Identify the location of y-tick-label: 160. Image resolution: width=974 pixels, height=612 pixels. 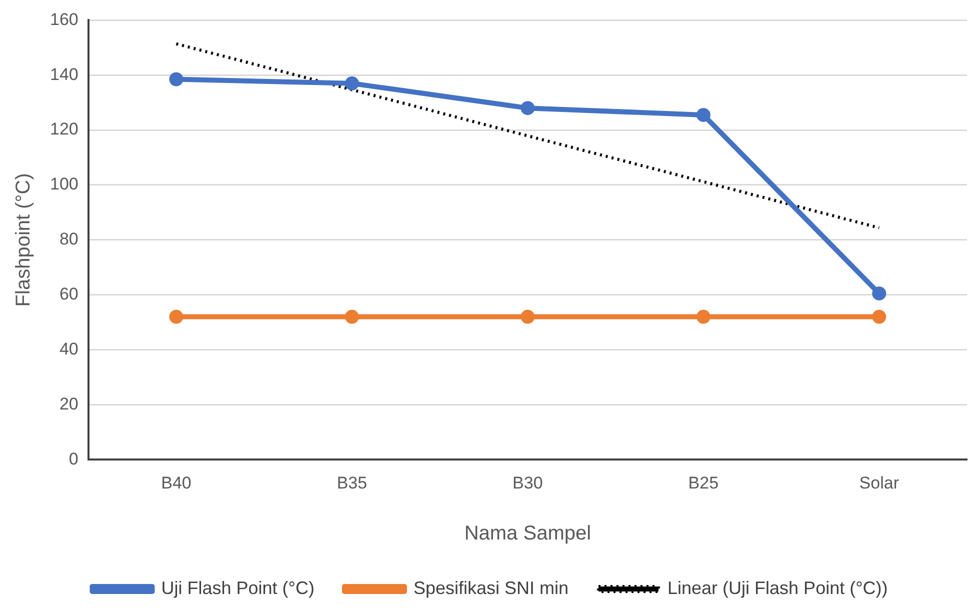
(64, 19).